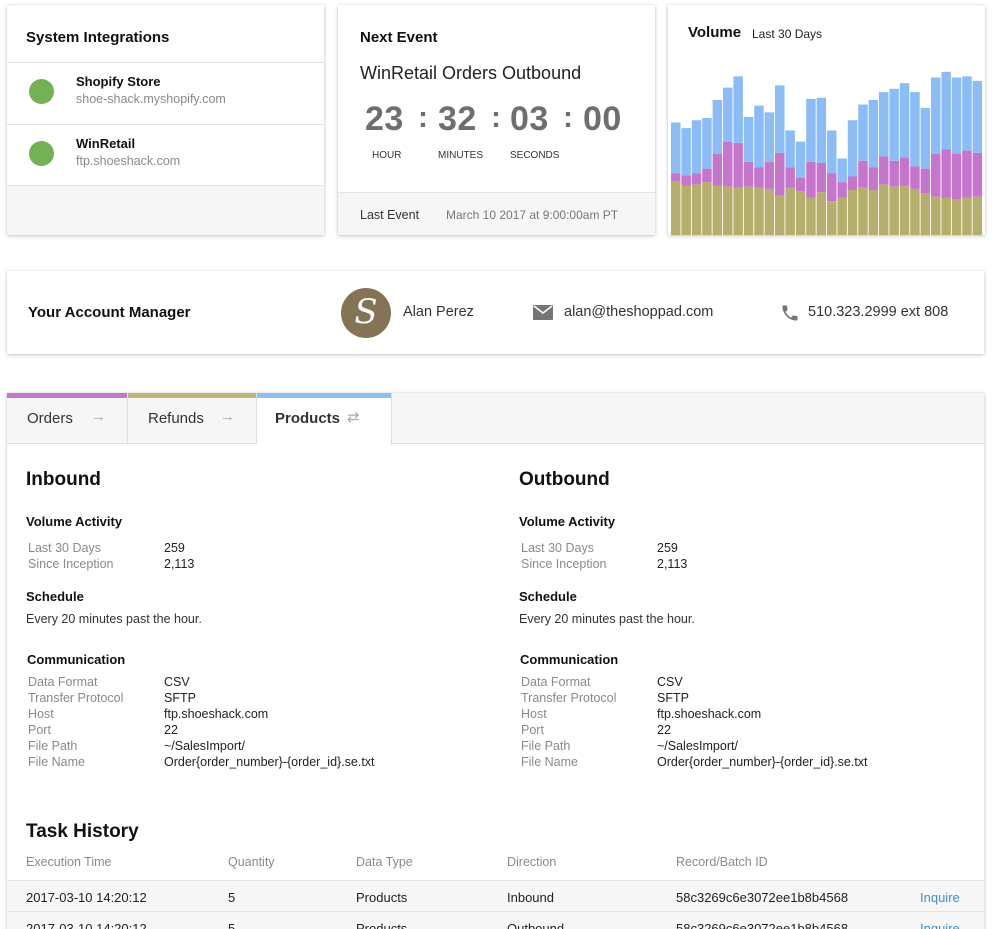 This screenshot has width=992, height=929. What do you see at coordinates (557, 548) in the screenshot?
I see `outbound-volume-key: Last 30 Days` at bounding box center [557, 548].